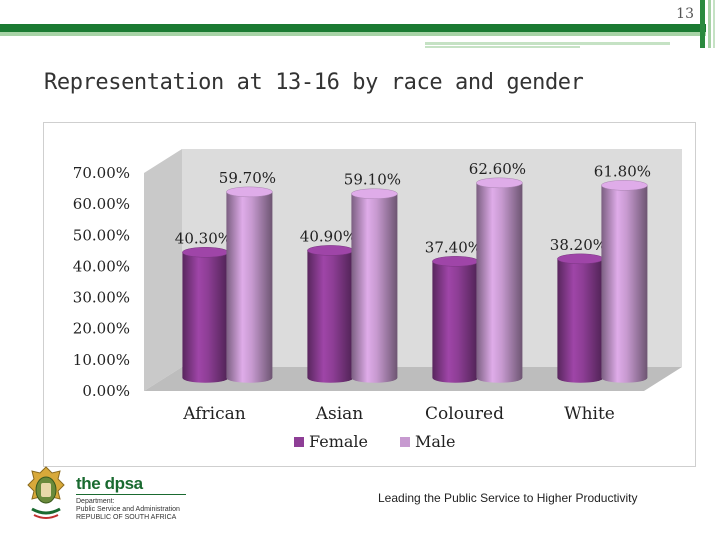 The height and width of the screenshot is (540, 720). What do you see at coordinates (455, 322) in the screenshot?
I see `bar-female-coloured` at bounding box center [455, 322].